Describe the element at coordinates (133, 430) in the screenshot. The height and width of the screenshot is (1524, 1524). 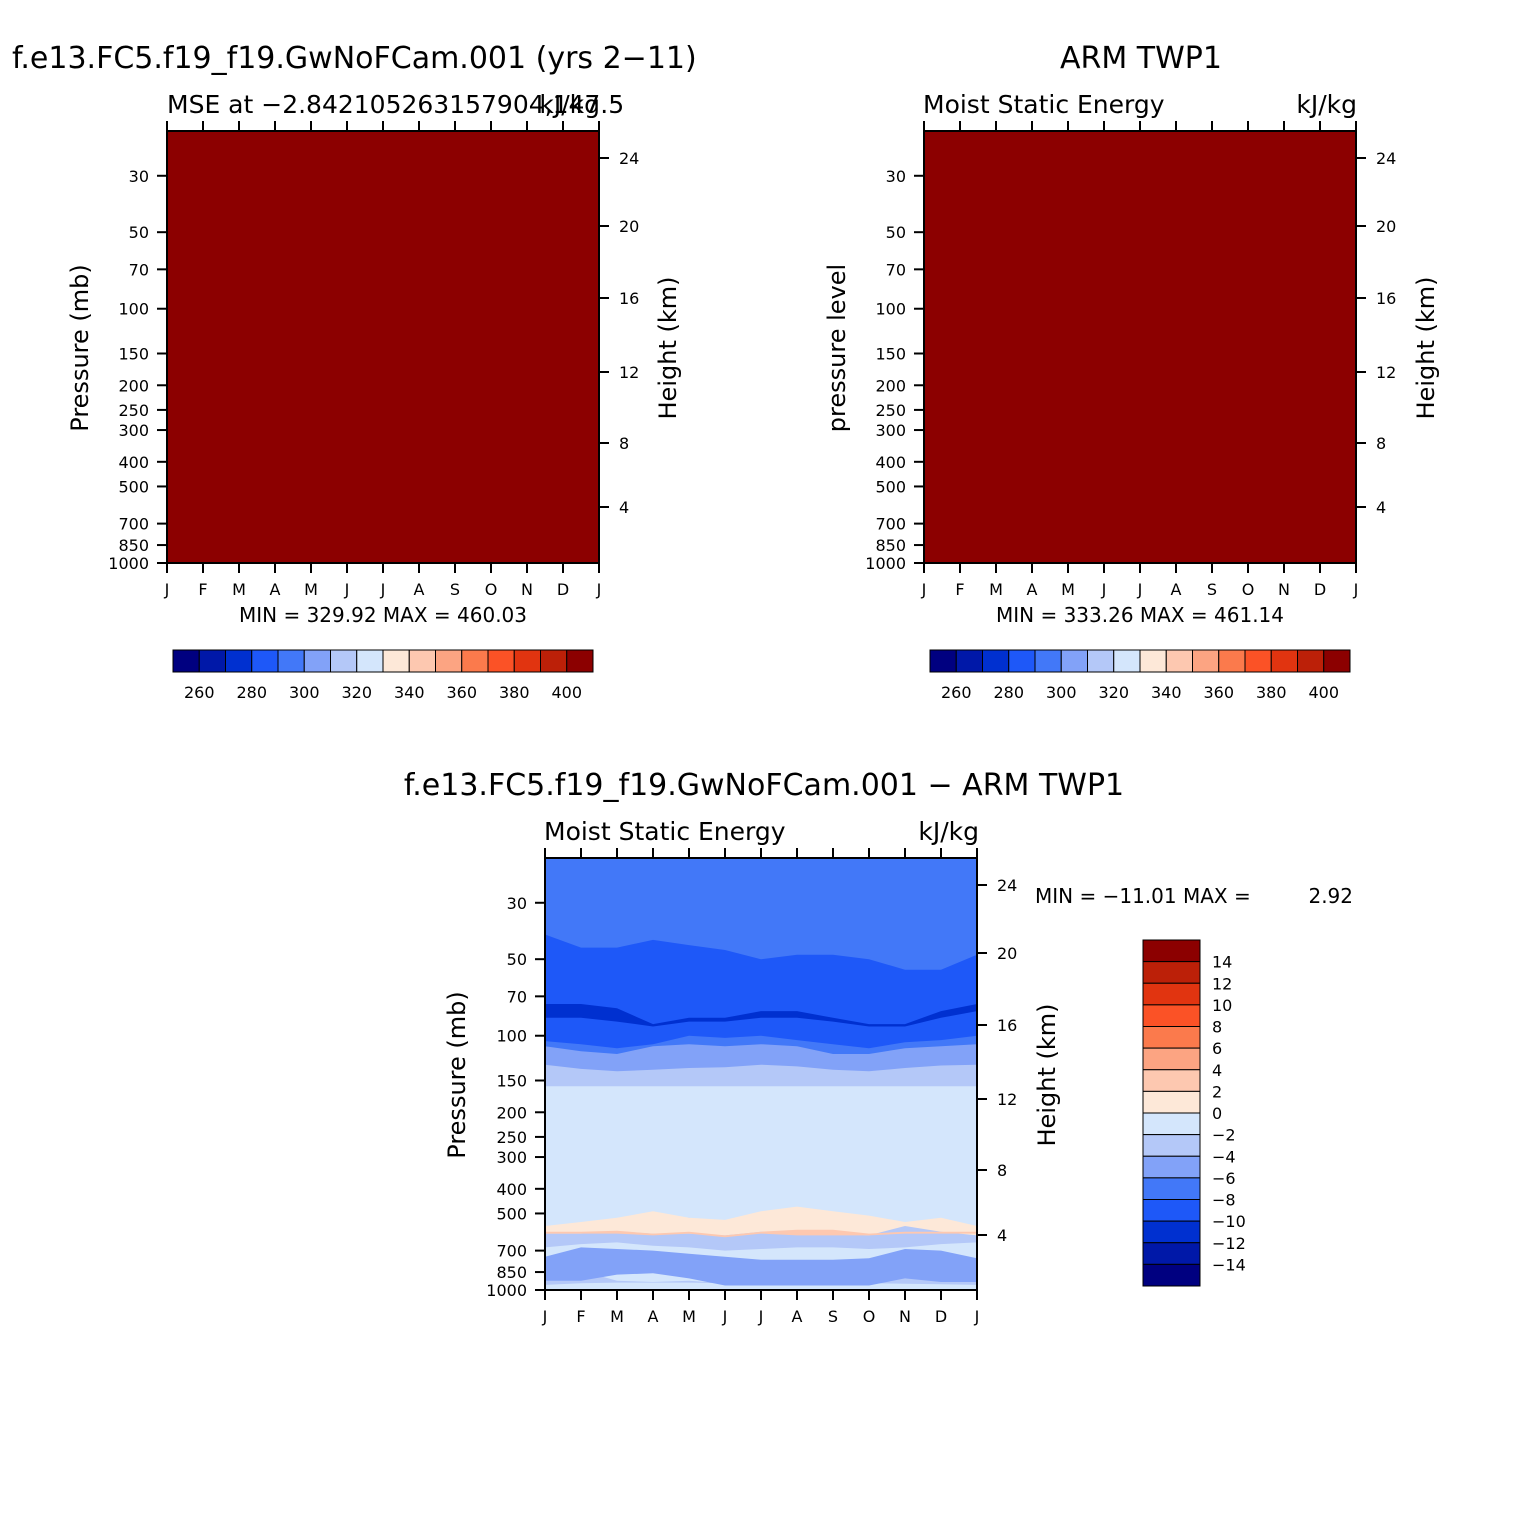
I see `y-tick-label: 300` at that location.